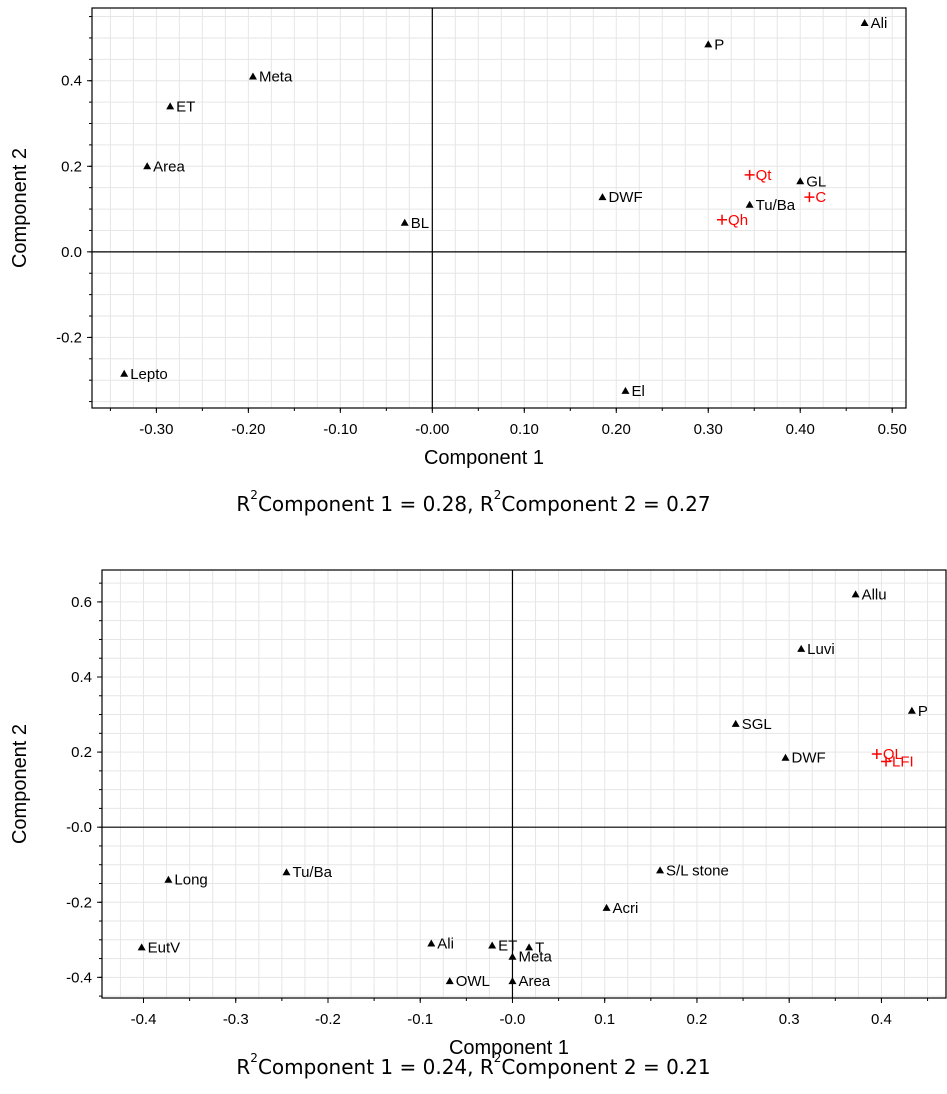  I want to click on x-tick-label: 0.50, so click(892, 429).